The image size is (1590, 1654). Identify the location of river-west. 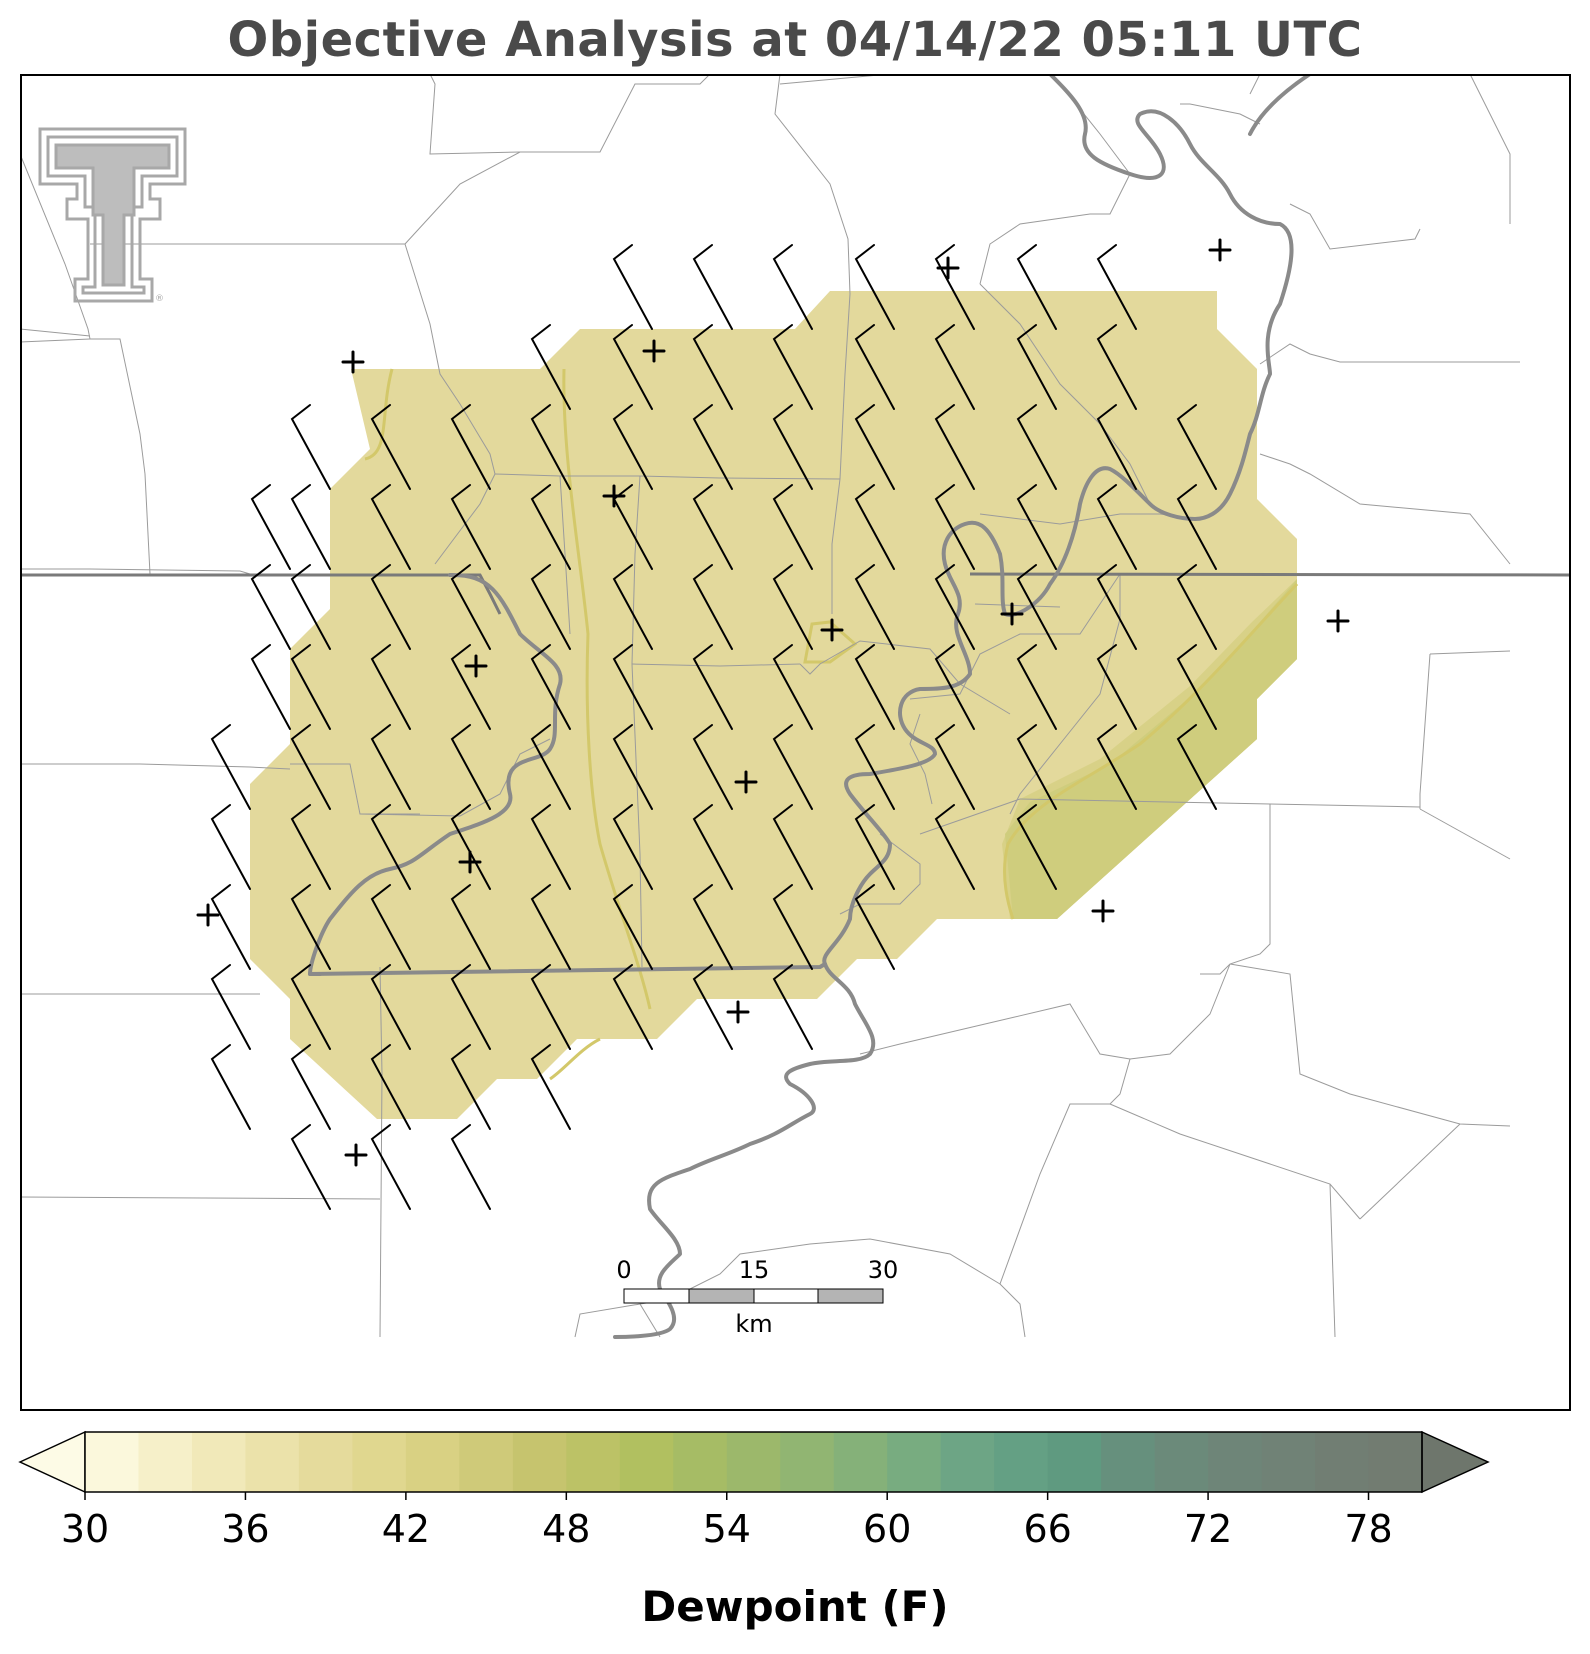
(435, 774).